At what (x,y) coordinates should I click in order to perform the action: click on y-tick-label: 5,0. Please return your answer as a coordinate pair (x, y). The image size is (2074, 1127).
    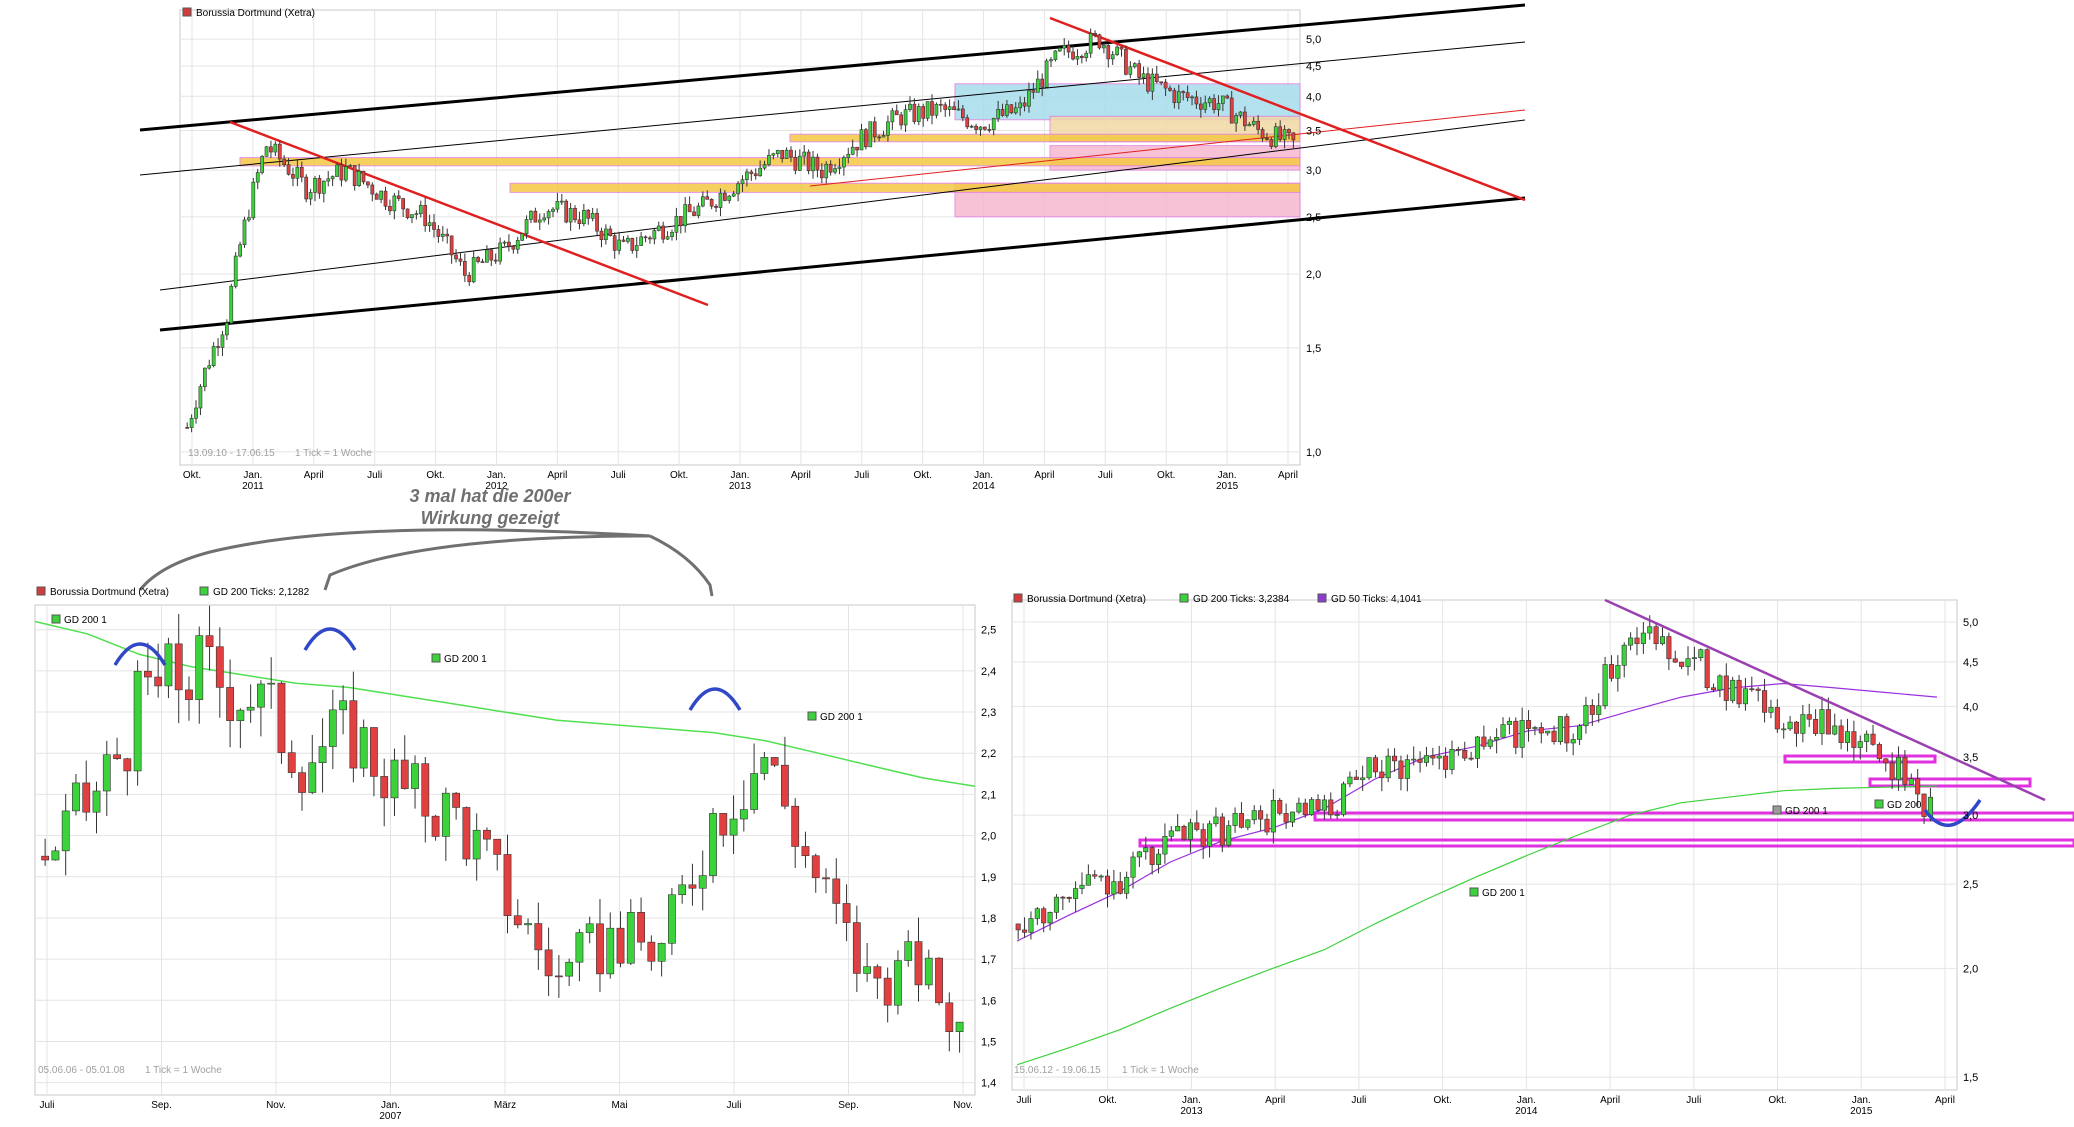
    Looking at the image, I should click on (1970, 623).